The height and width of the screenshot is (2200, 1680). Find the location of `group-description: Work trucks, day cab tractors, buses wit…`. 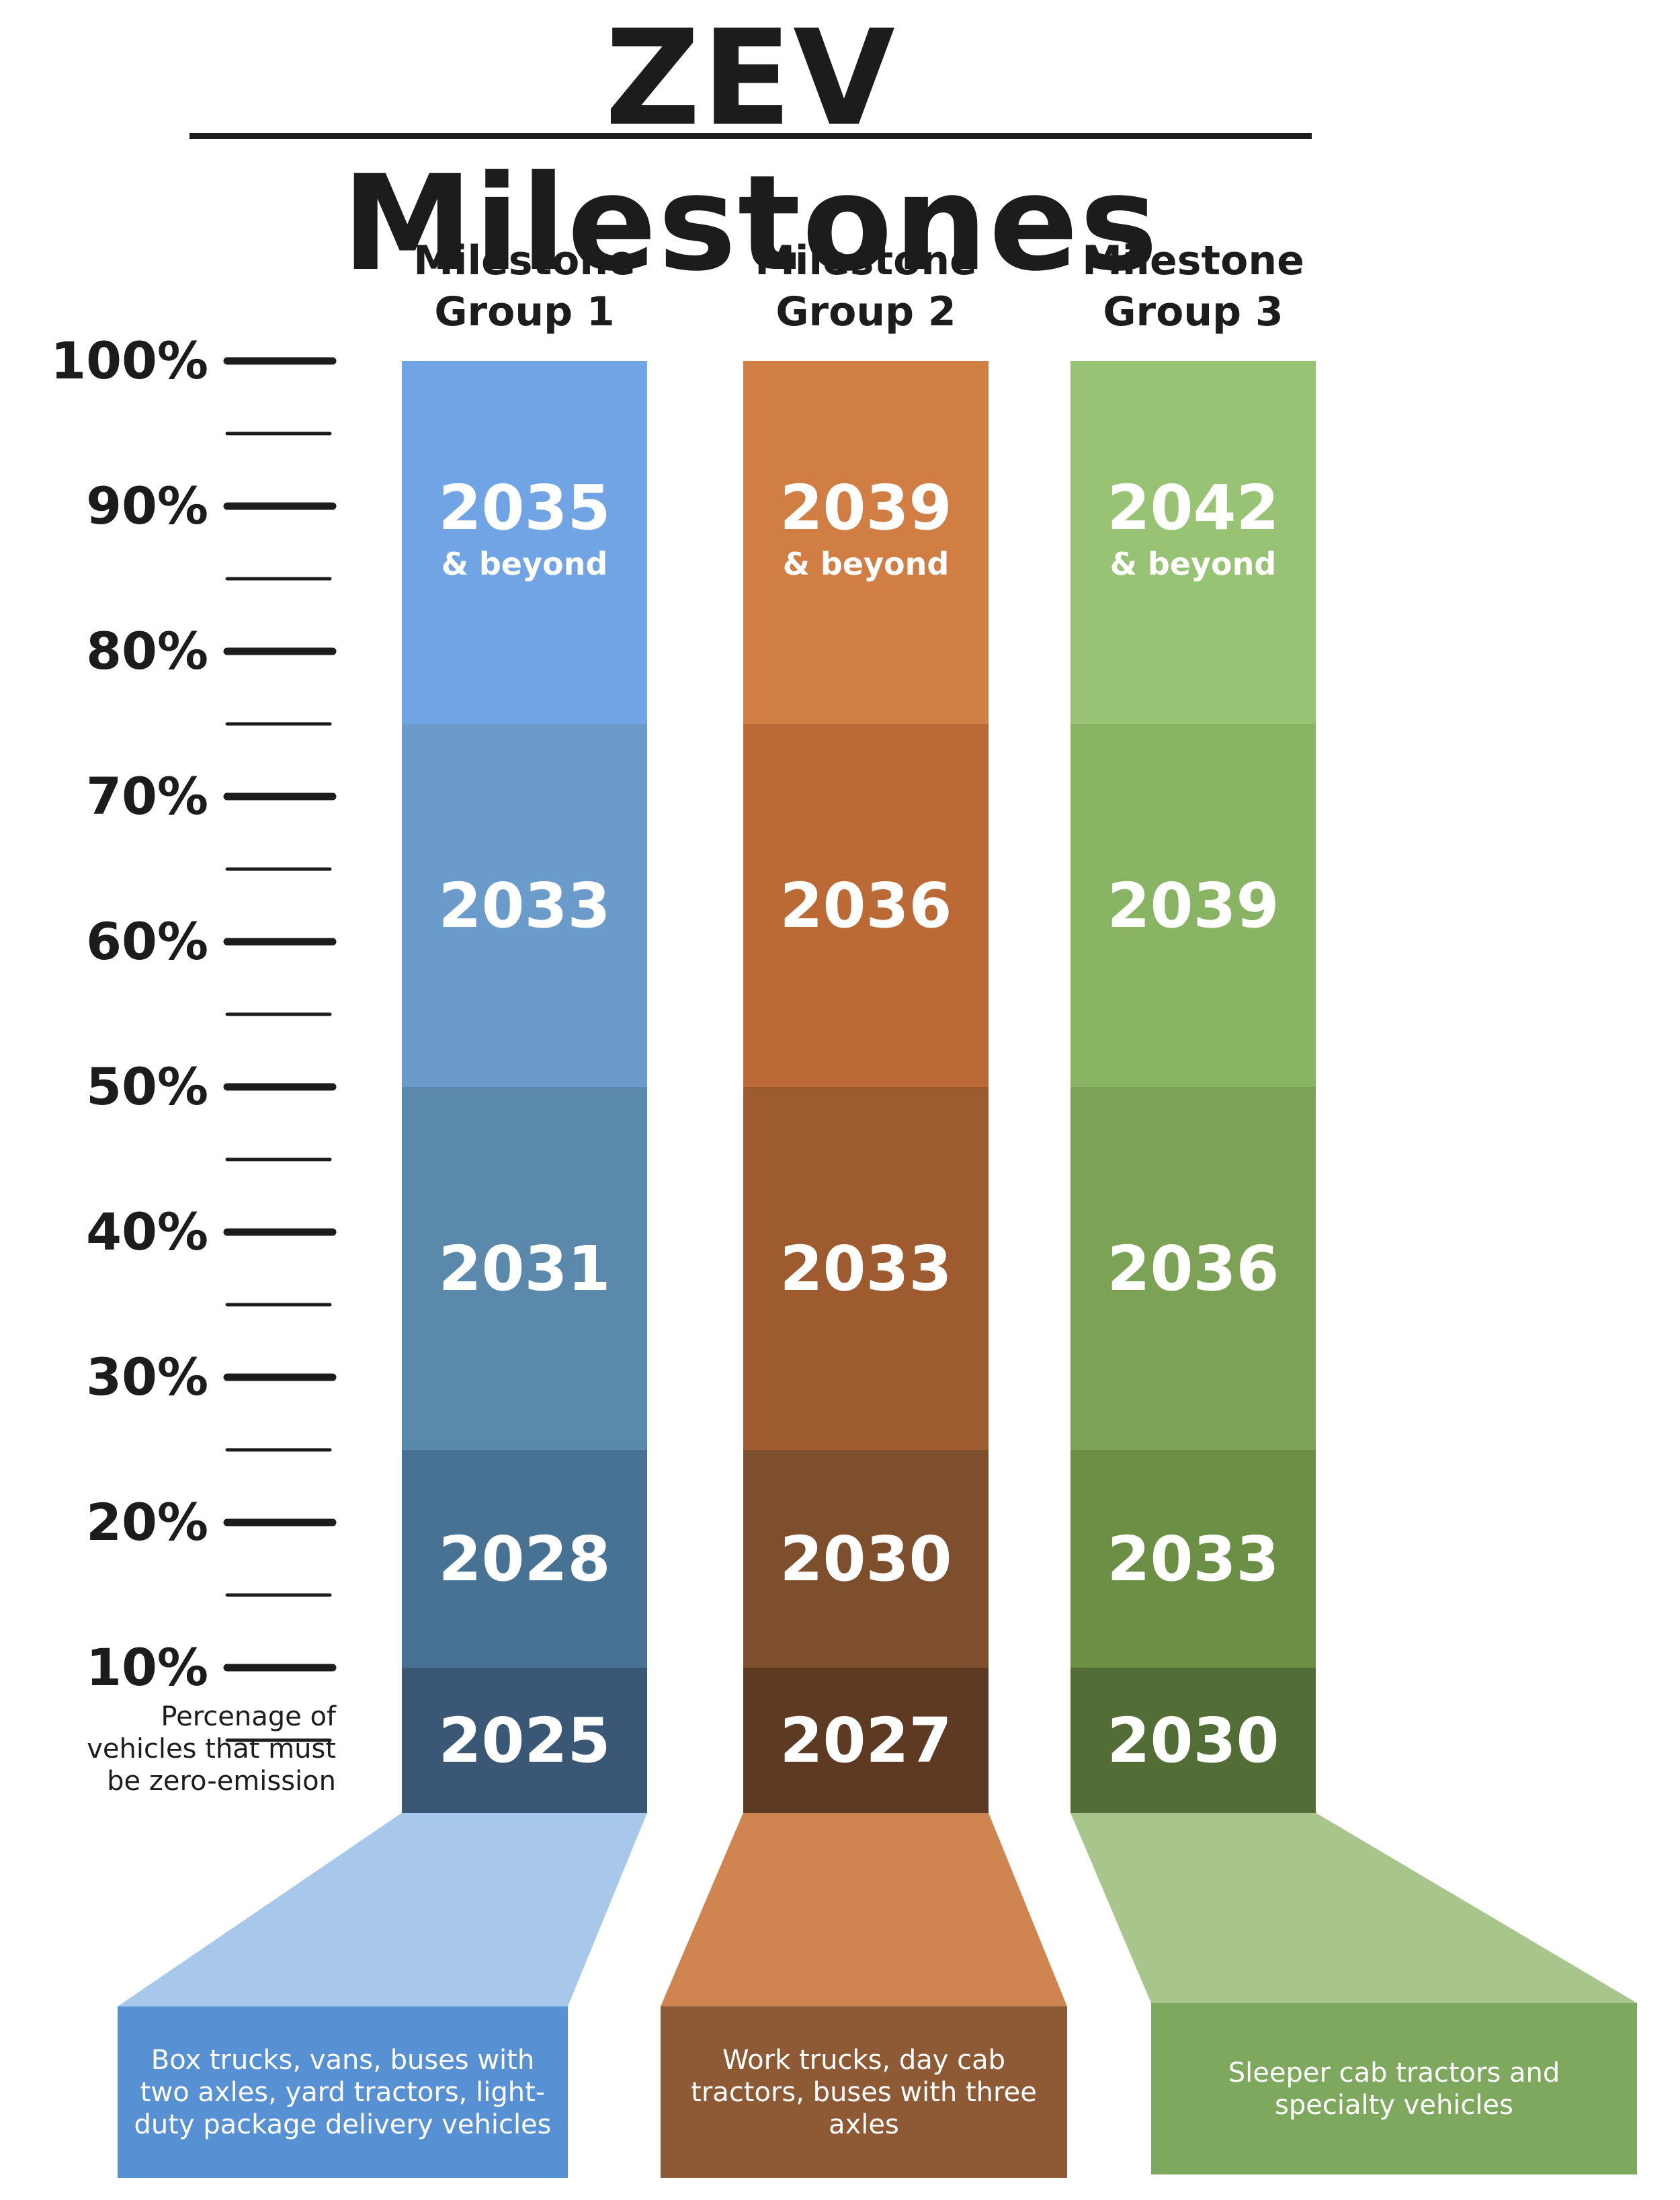

group-description: Work trucks, day cab tractors, buses wit… is located at coordinates (864, 2092).